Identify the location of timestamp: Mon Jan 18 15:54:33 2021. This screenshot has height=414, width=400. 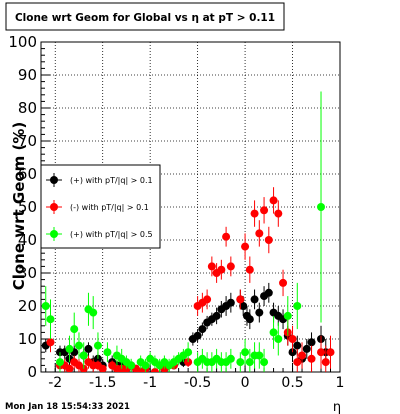
(67, 407).